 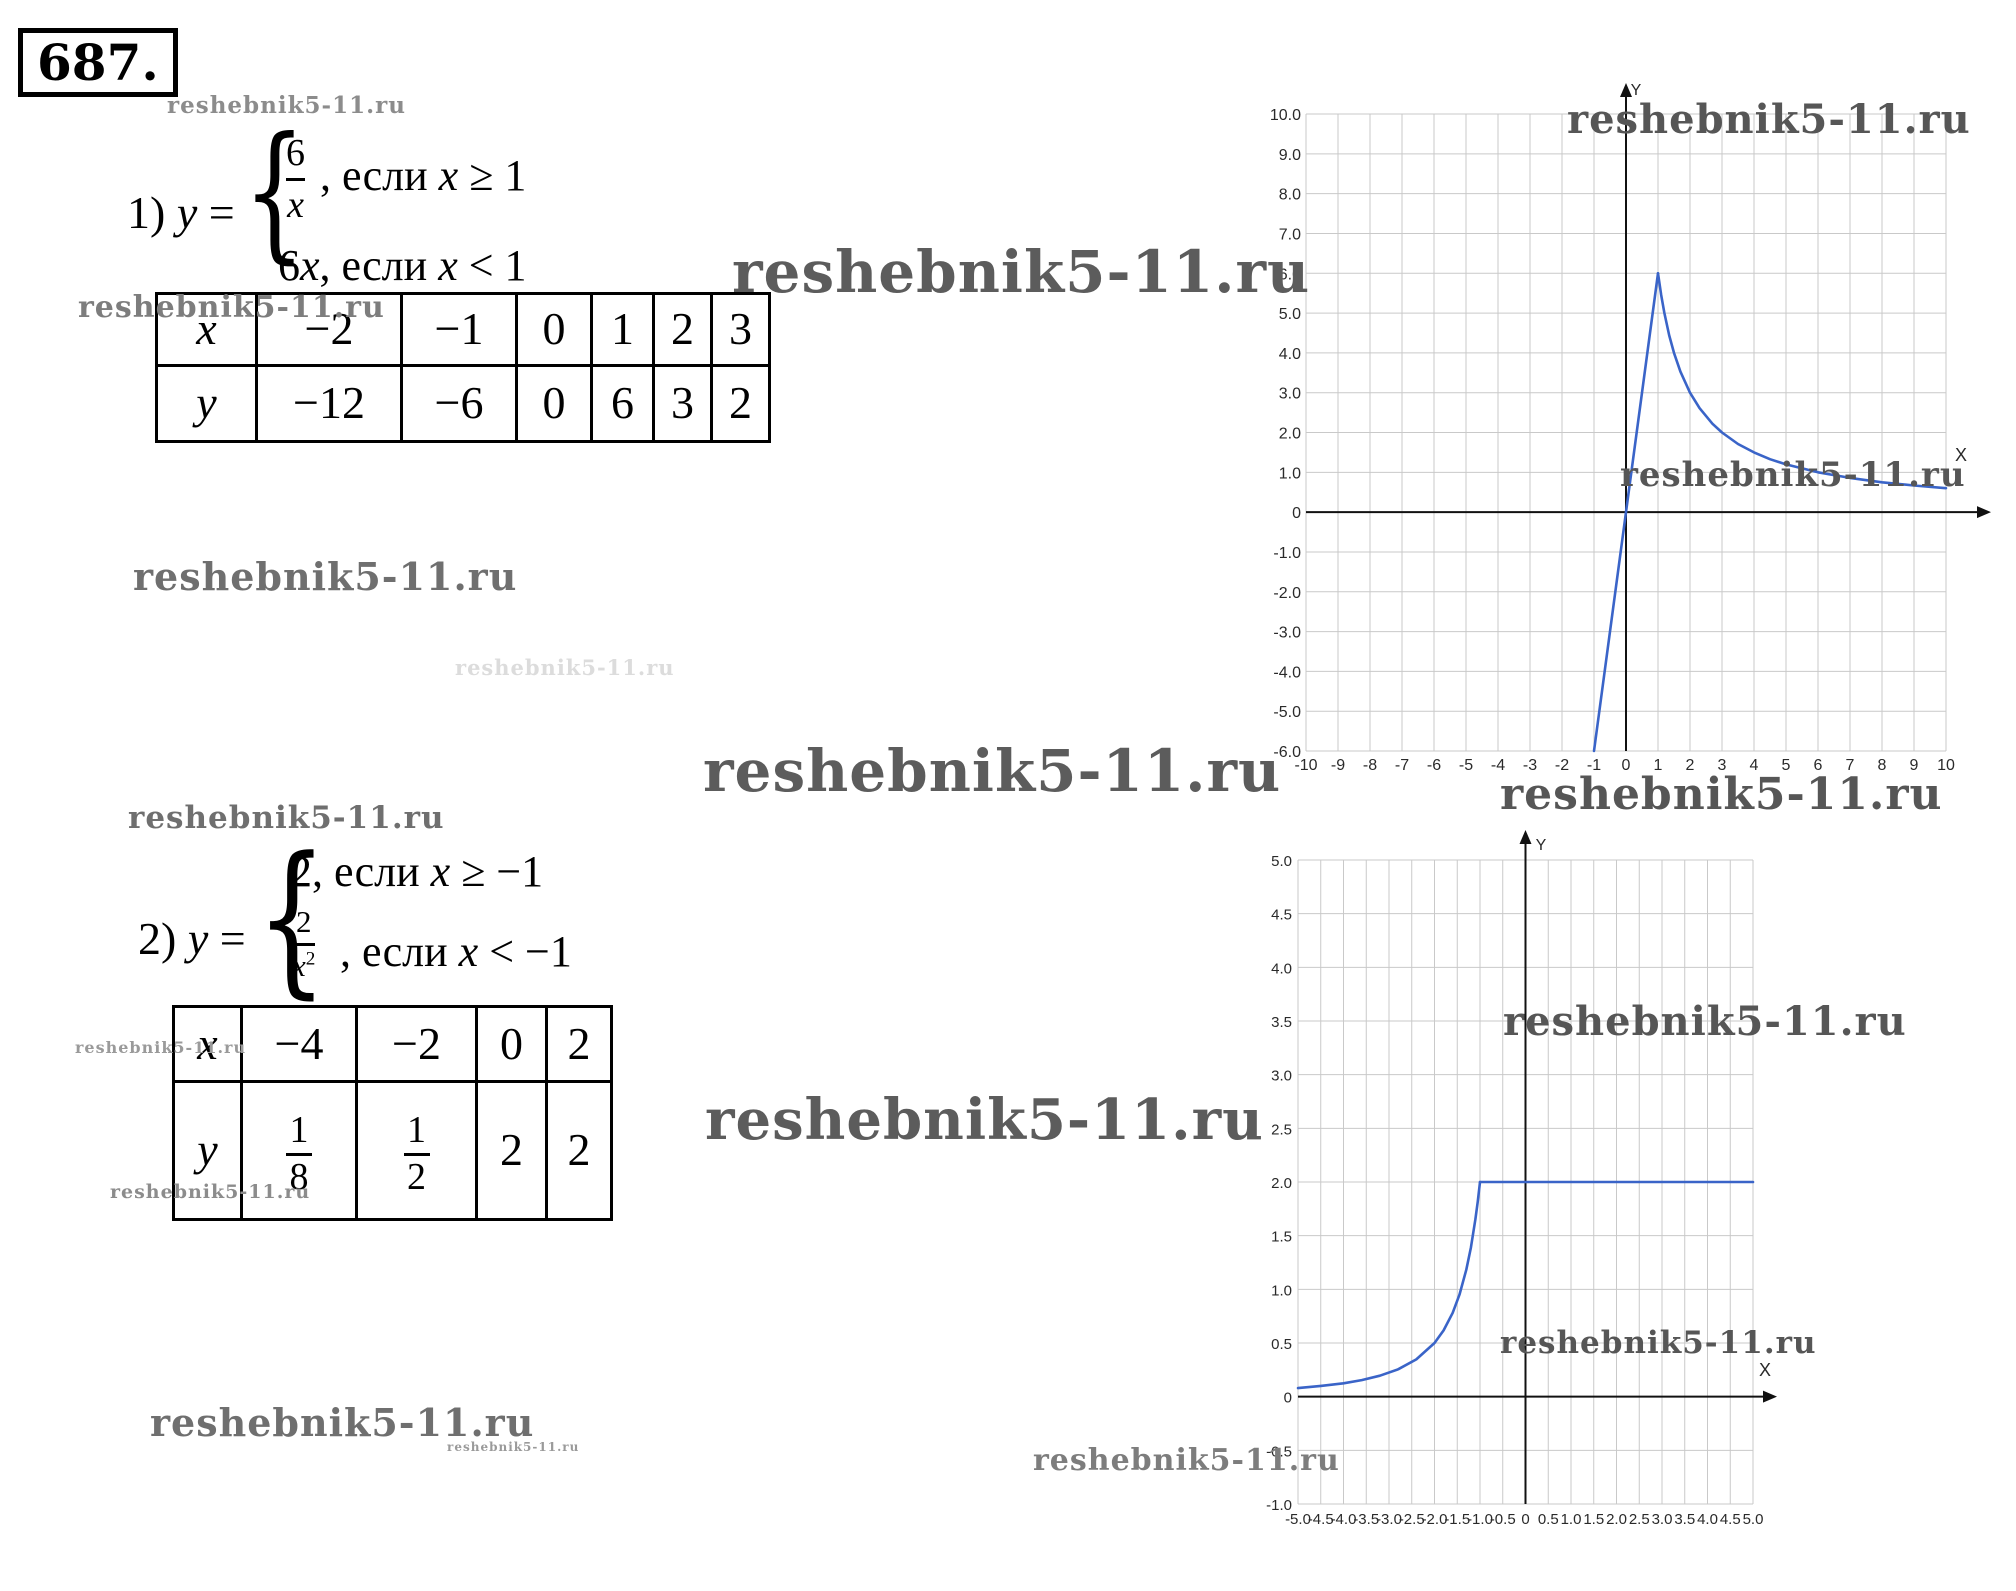 I want to click on svg-text: -3.0, so click(x=1287, y=633).